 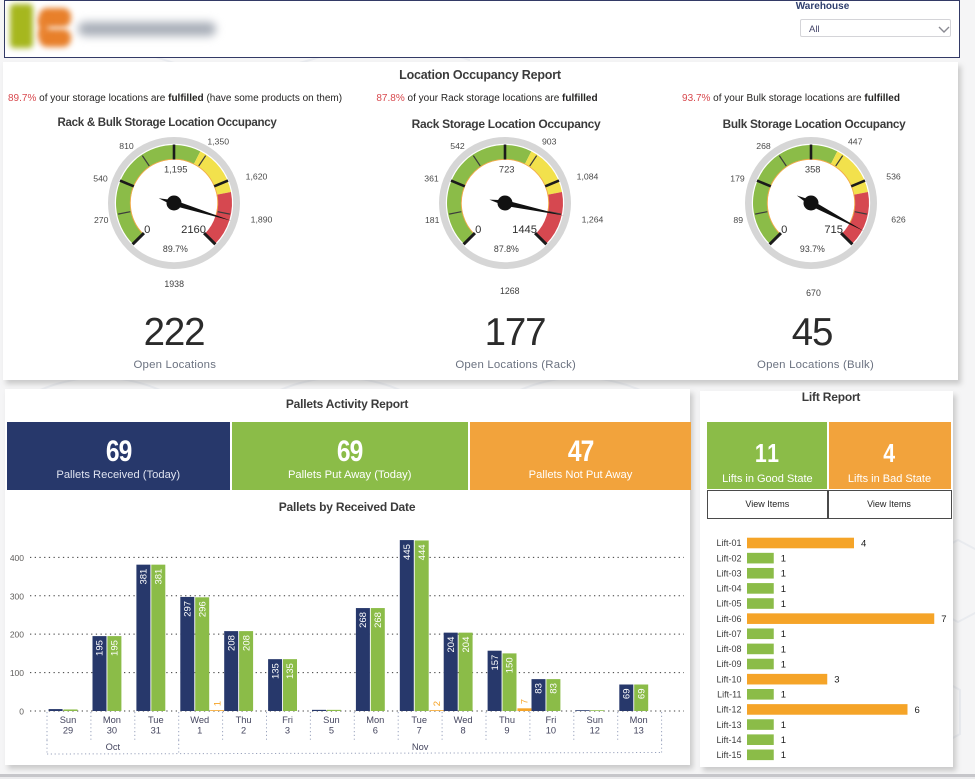 What do you see at coordinates (729, 695) in the screenshot?
I see `svg-text: Lift-11` at bounding box center [729, 695].